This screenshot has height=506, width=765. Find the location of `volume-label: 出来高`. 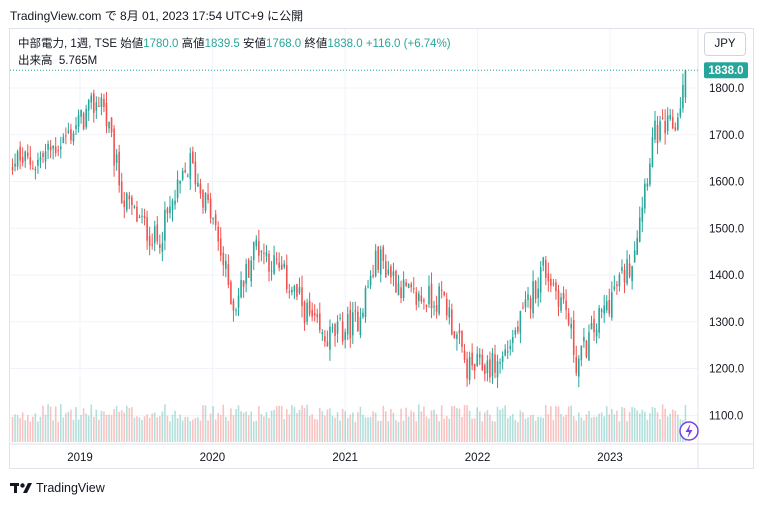

volume-label: 出来高 is located at coordinates (35, 61).